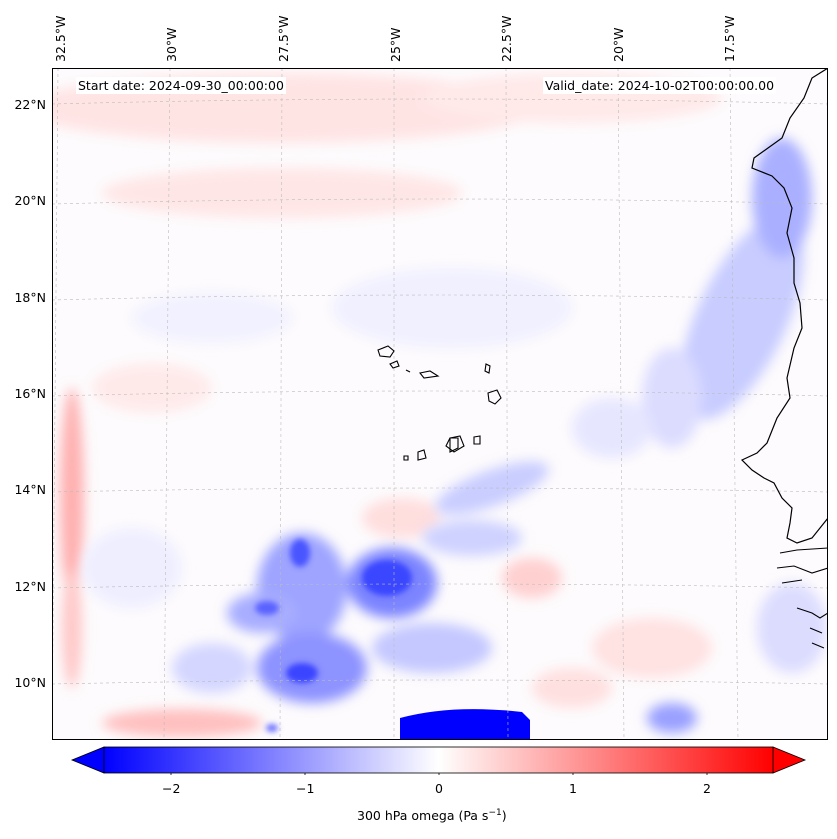 The image size is (837, 839). Describe the element at coordinates (504, 816) in the screenshot. I see `colorbar-label-end: )` at that location.